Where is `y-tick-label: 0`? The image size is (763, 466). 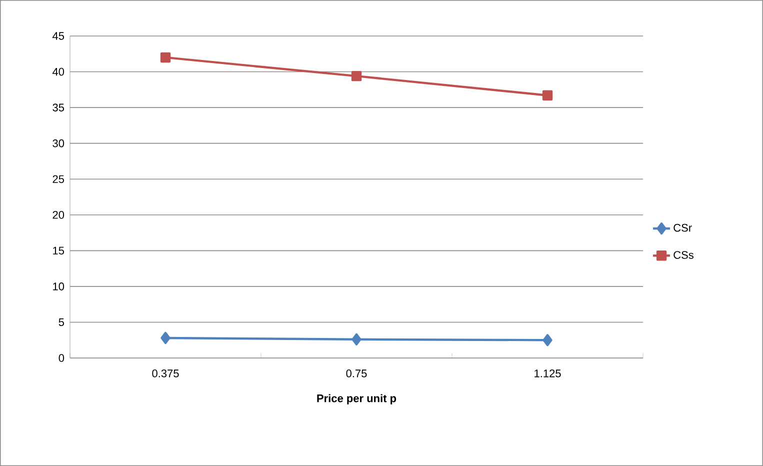 y-tick-label: 0 is located at coordinates (61, 358).